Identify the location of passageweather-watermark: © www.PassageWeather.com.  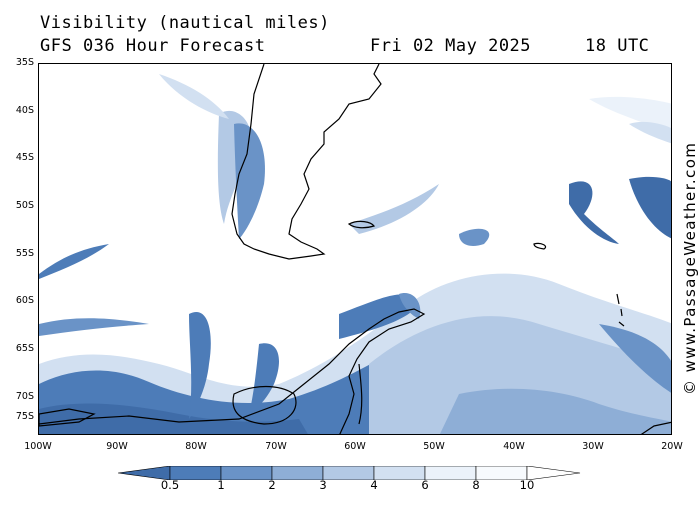
(690, 268).